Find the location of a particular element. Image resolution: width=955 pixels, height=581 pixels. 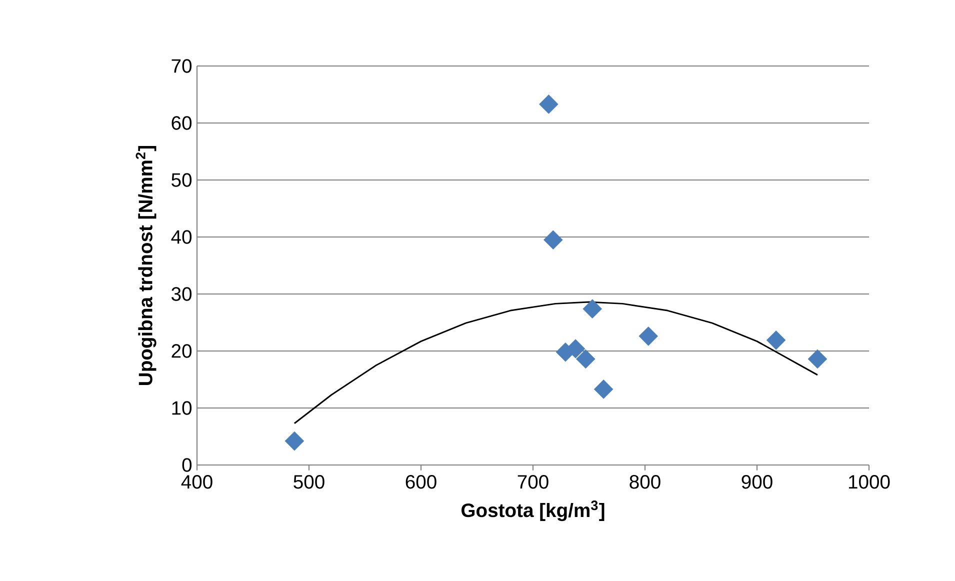

x-tick-label: 500 is located at coordinates (309, 482).